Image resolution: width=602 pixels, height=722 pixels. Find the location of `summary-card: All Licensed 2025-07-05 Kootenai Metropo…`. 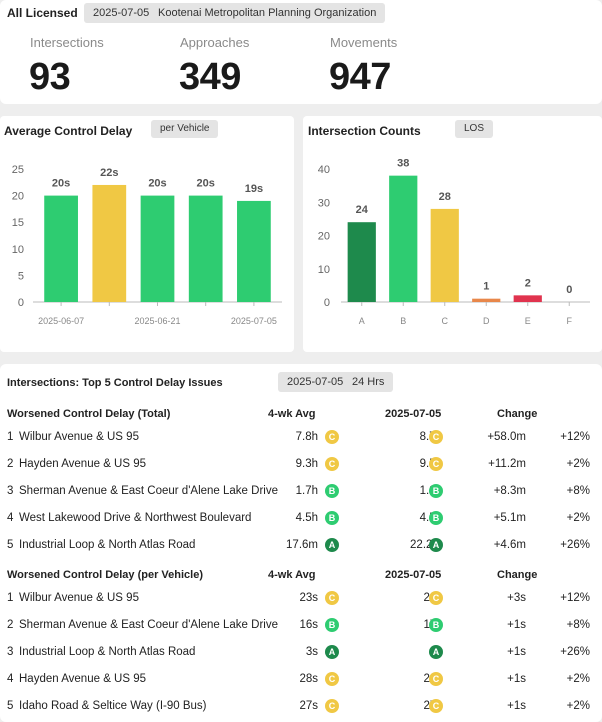

summary-card: All Licensed 2025-07-05 Kootenai Metropo… is located at coordinates (301, 52).